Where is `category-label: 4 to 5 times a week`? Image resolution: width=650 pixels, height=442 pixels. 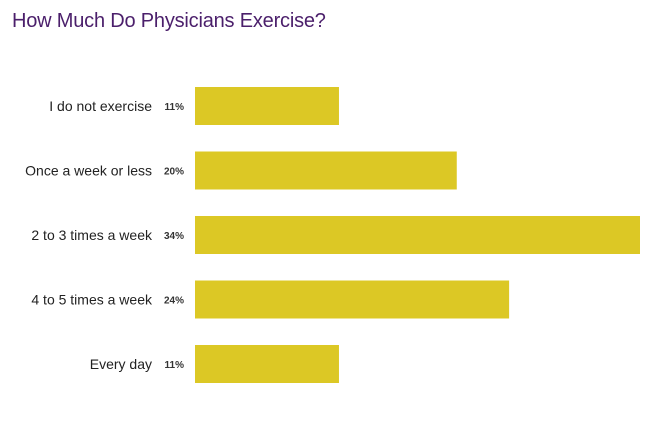 category-label: 4 to 5 times a week is located at coordinates (92, 300).